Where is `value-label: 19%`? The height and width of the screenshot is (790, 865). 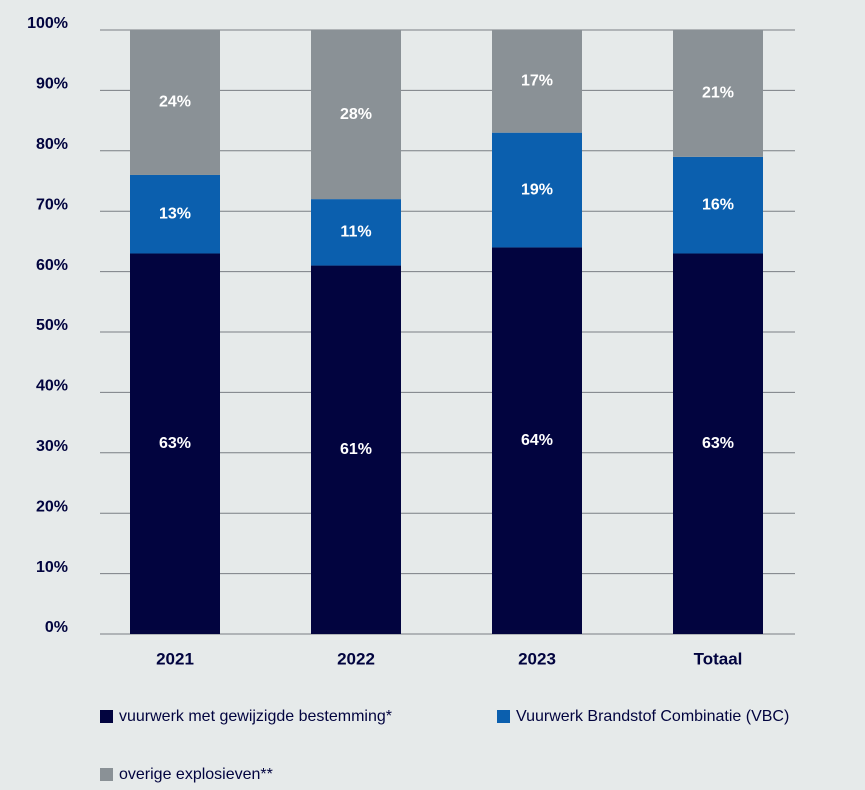 value-label: 19% is located at coordinates (537, 189).